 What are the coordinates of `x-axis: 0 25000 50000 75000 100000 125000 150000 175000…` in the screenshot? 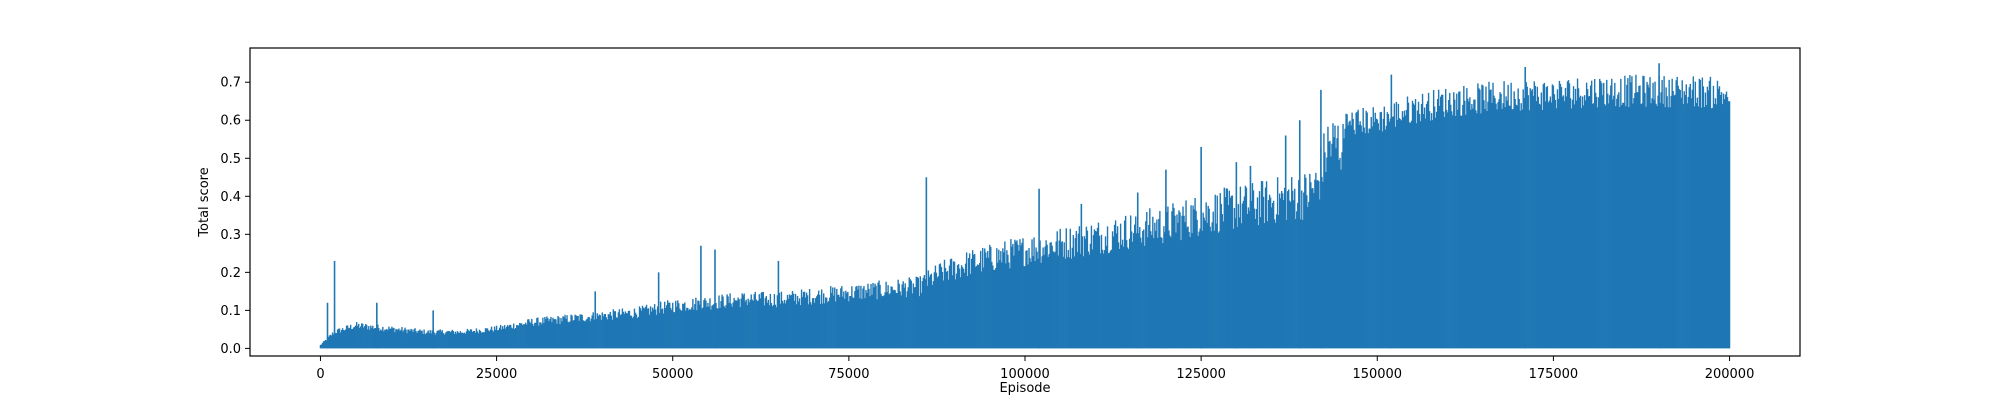 It's located at (1035, 369).